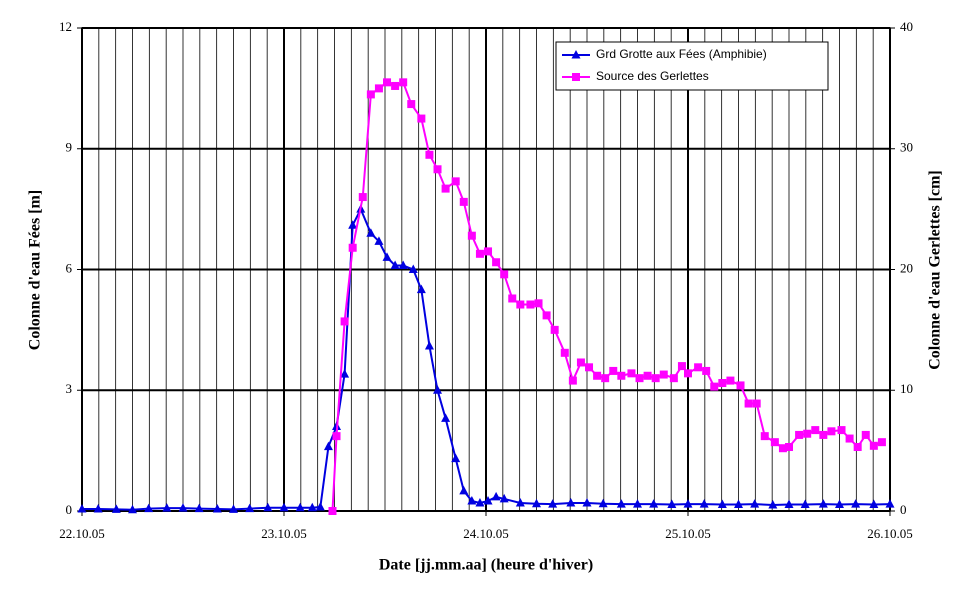  I want to click on y-tick-label: 12, so click(65, 26).